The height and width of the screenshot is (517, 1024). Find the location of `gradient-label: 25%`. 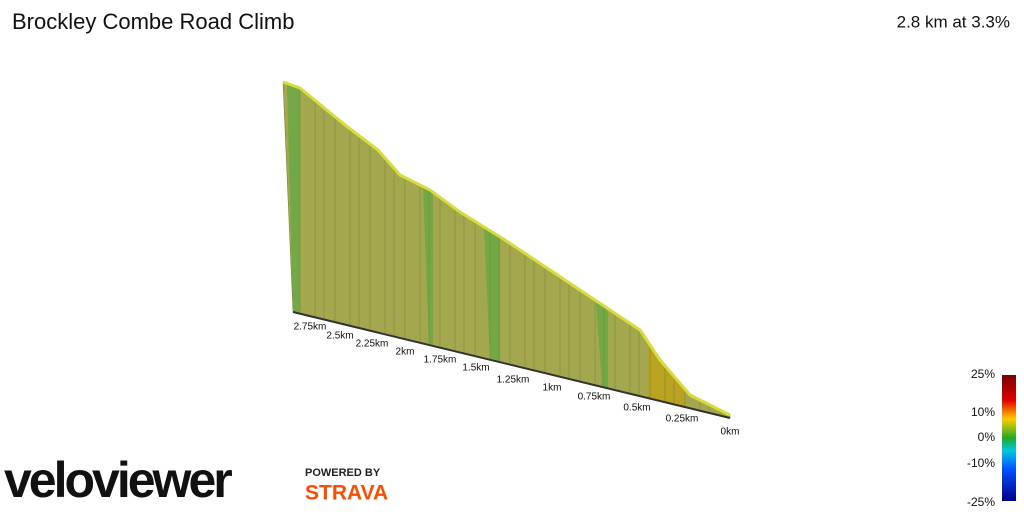

gradient-label: 25% is located at coordinates (983, 374).